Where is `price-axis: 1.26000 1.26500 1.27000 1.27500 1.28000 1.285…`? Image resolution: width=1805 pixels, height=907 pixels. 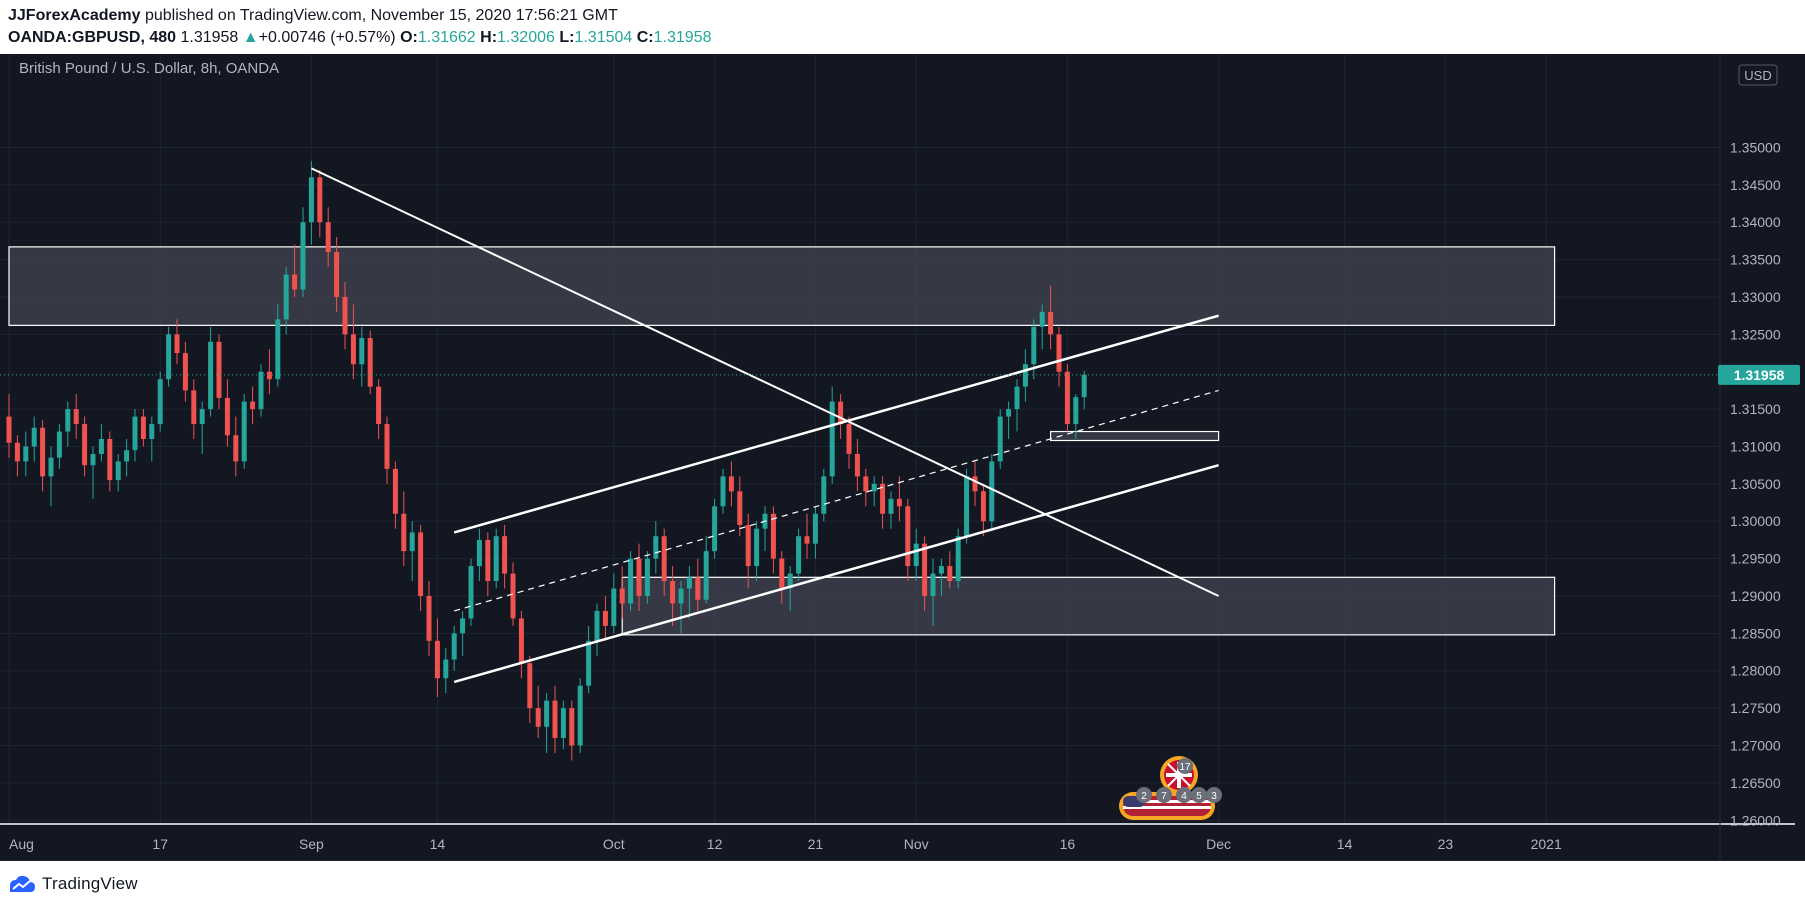
price-axis: 1.26000 1.26500 1.27000 1.27500 1.28000 1.285… is located at coordinates (1755, 483).